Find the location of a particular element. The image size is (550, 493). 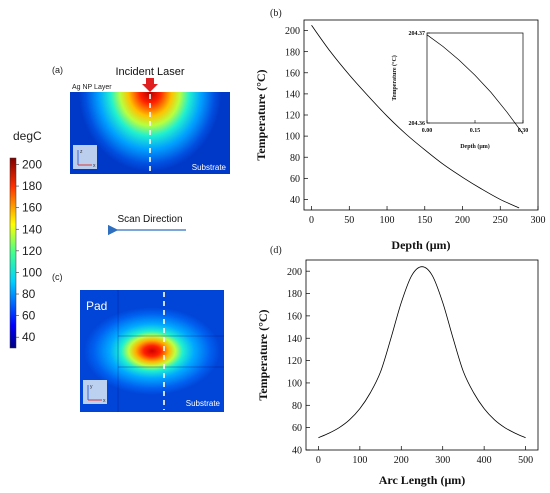

chart-b-series-line is located at coordinates (415, 117).